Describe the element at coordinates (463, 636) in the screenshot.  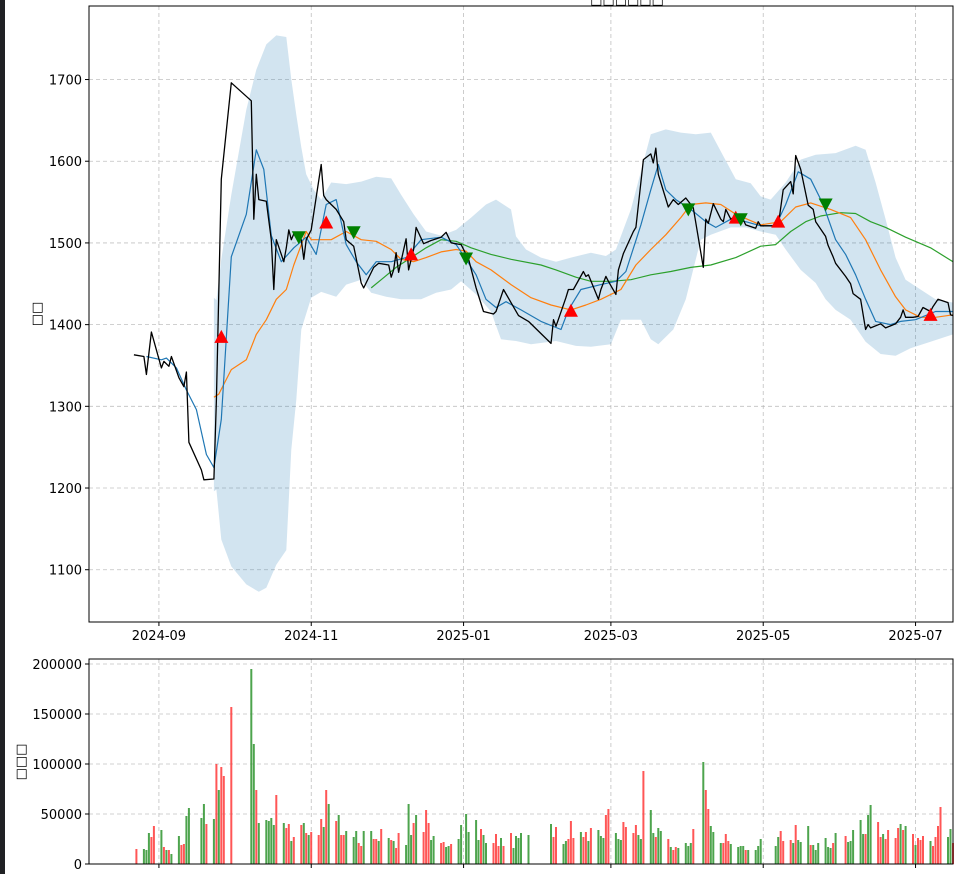
I see `x-tick-label: 2025-01` at that location.